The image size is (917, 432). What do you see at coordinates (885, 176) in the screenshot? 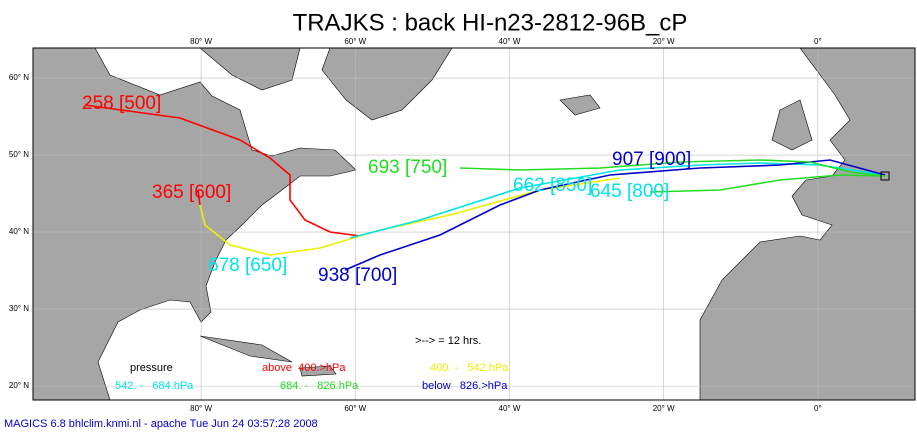
I see `end-point` at bounding box center [885, 176].